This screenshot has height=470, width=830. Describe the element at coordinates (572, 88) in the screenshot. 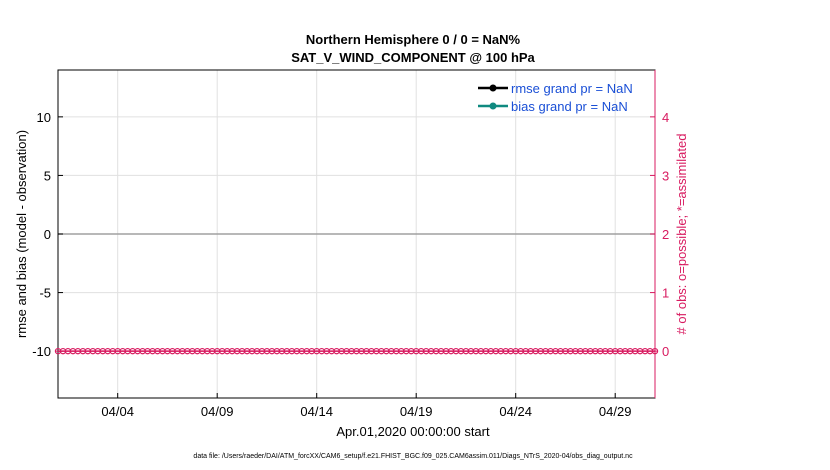

I see `legend-rmse-label: rmse grand pr = NaN` at that location.